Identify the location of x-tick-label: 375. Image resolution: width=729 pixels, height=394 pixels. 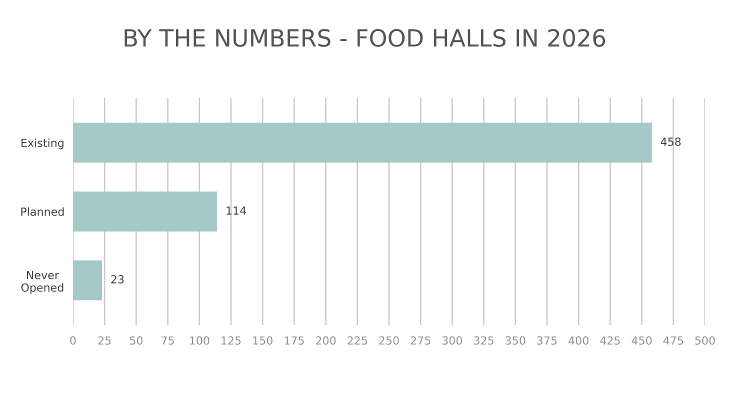
(547, 340).